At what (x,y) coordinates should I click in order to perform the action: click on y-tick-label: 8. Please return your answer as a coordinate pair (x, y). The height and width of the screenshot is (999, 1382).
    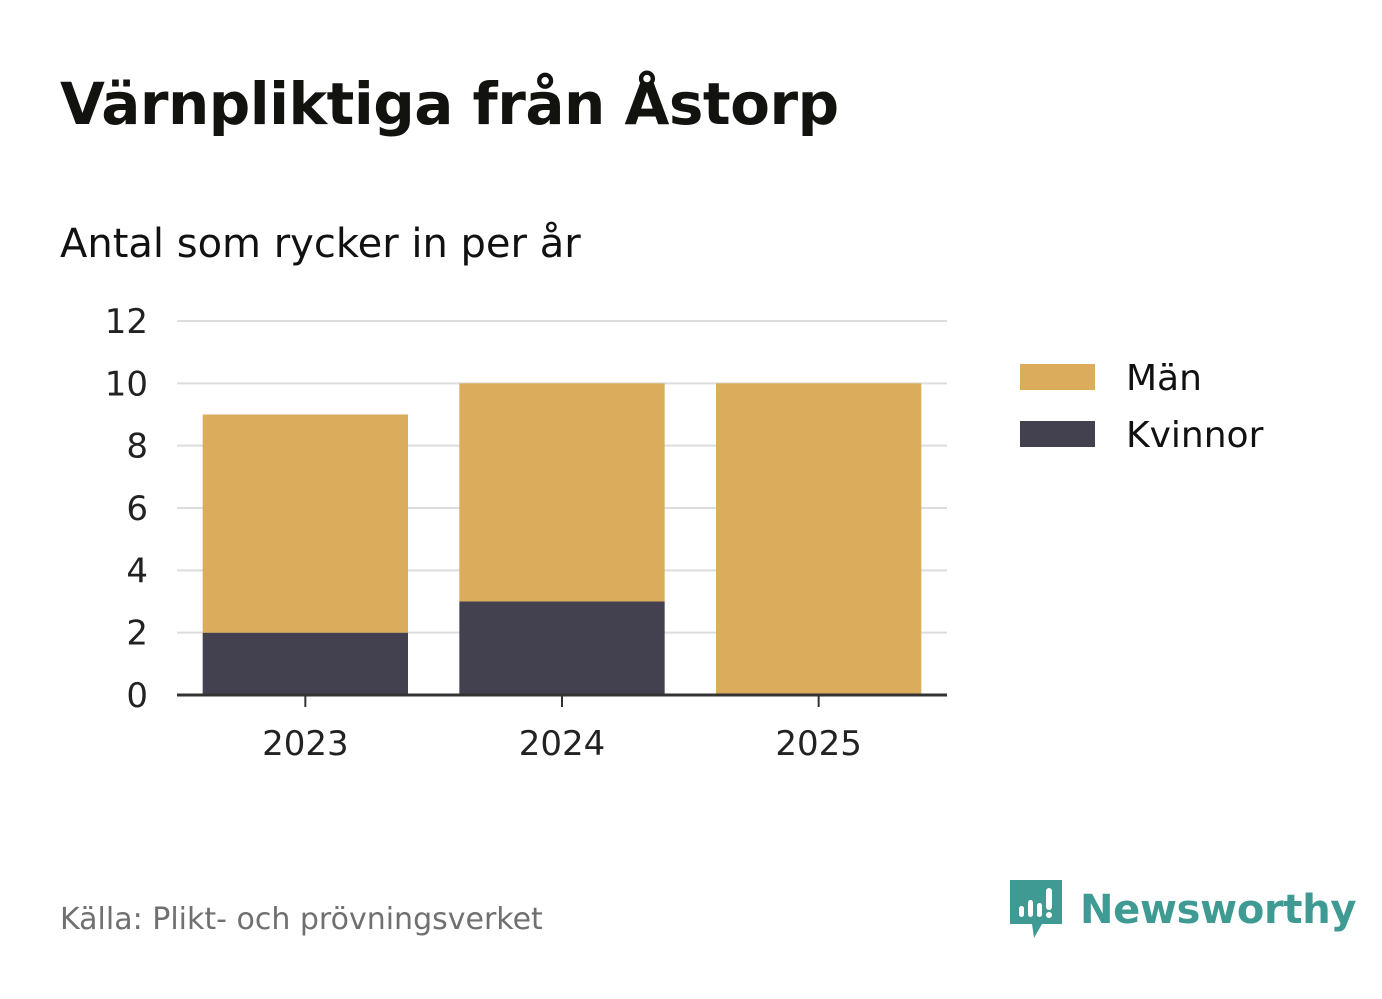
    Looking at the image, I should click on (137, 447).